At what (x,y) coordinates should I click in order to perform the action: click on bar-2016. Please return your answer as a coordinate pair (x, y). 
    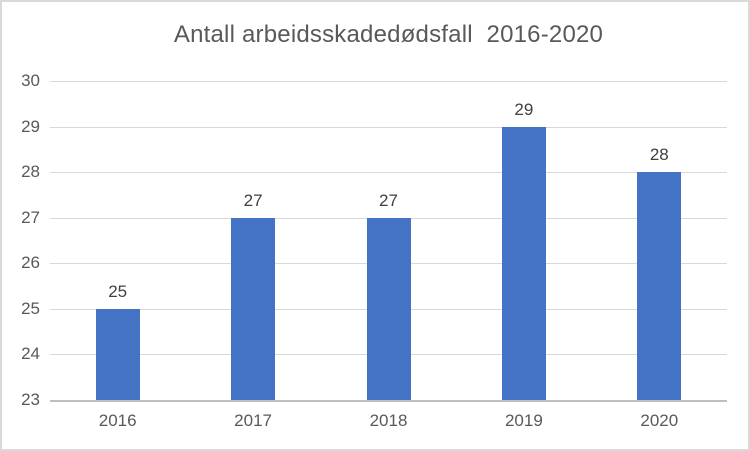
    Looking at the image, I should click on (117, 354).